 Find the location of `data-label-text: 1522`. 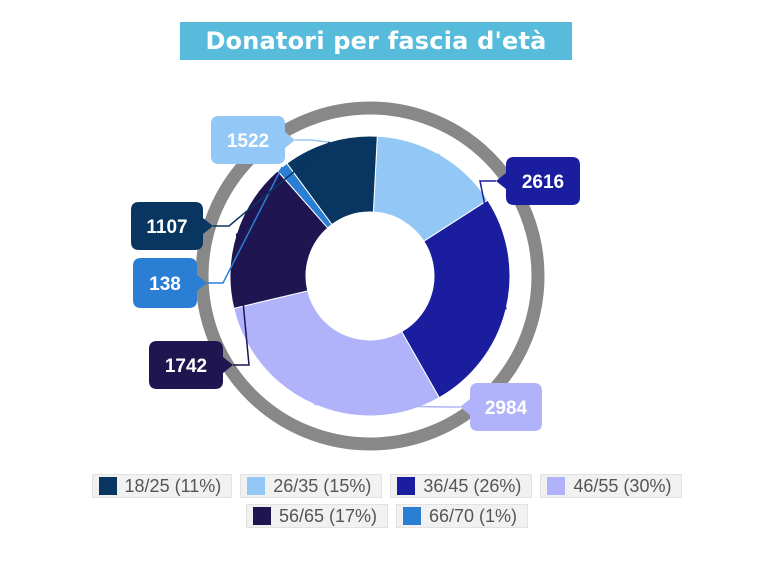

data-label-text: 1522 is located at coordinates (248, 141).